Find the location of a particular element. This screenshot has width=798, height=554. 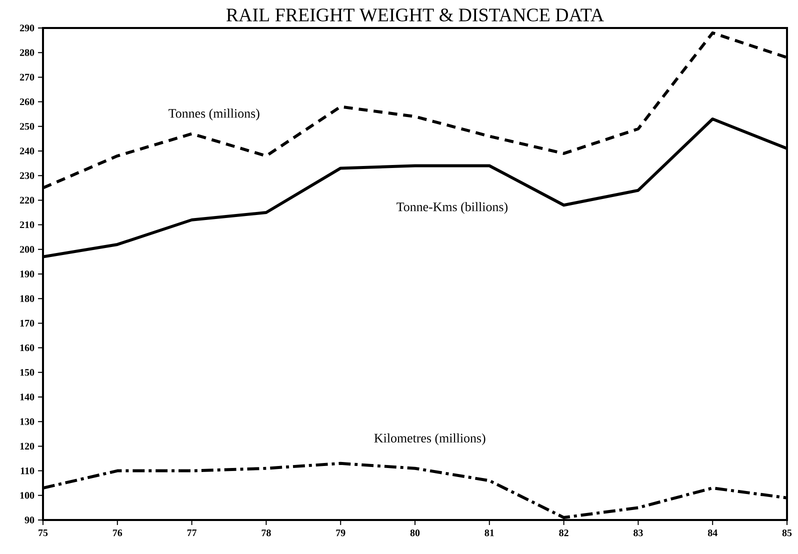

chart-title: RAIL FREIGHT WEIGHT & DISTANCE DATA is located at coordinates (415, 15).